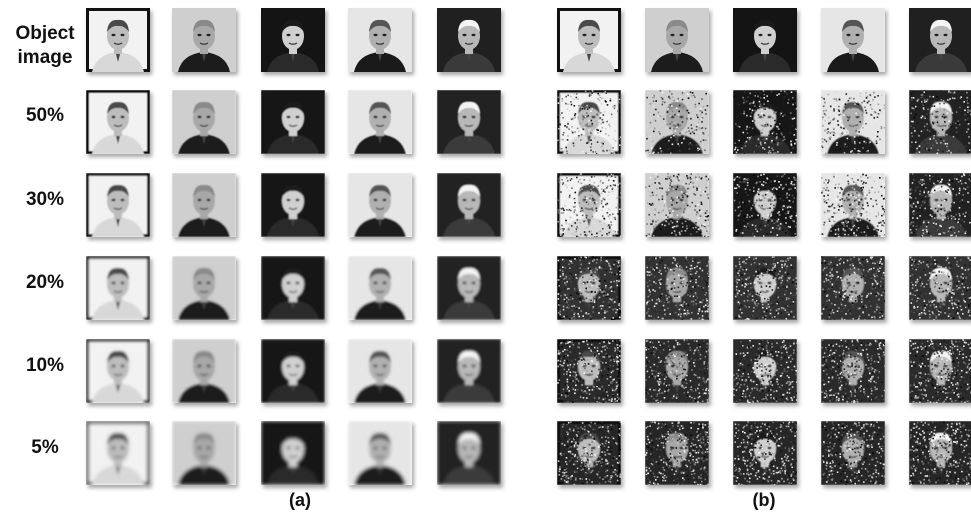  What do you see at coordinates (469, 371) in the screenshot?
I see `reconstruction-a-row4-col4` at bounding box center [469, 371].